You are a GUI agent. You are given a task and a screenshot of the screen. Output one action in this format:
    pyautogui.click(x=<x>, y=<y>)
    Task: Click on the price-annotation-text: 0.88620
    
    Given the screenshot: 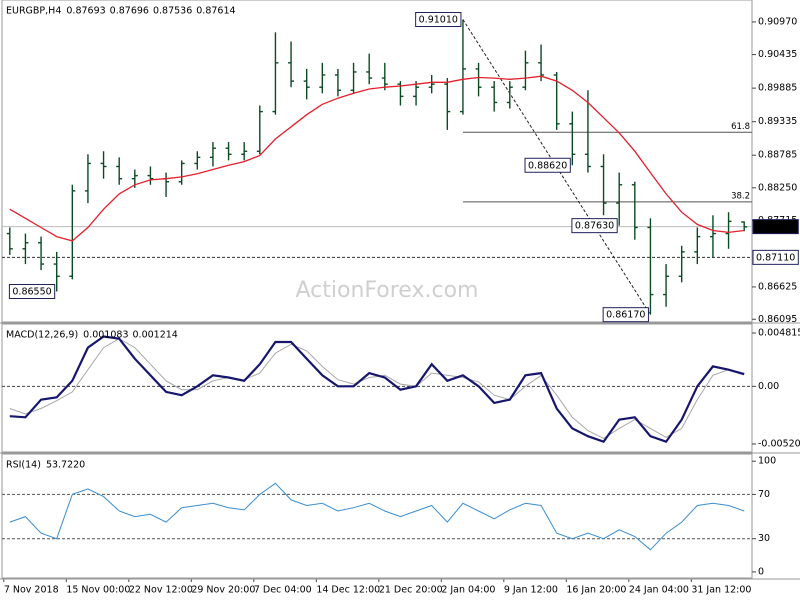 What is the action you would take?
    pyautogui.click(x=547, y=165)
    